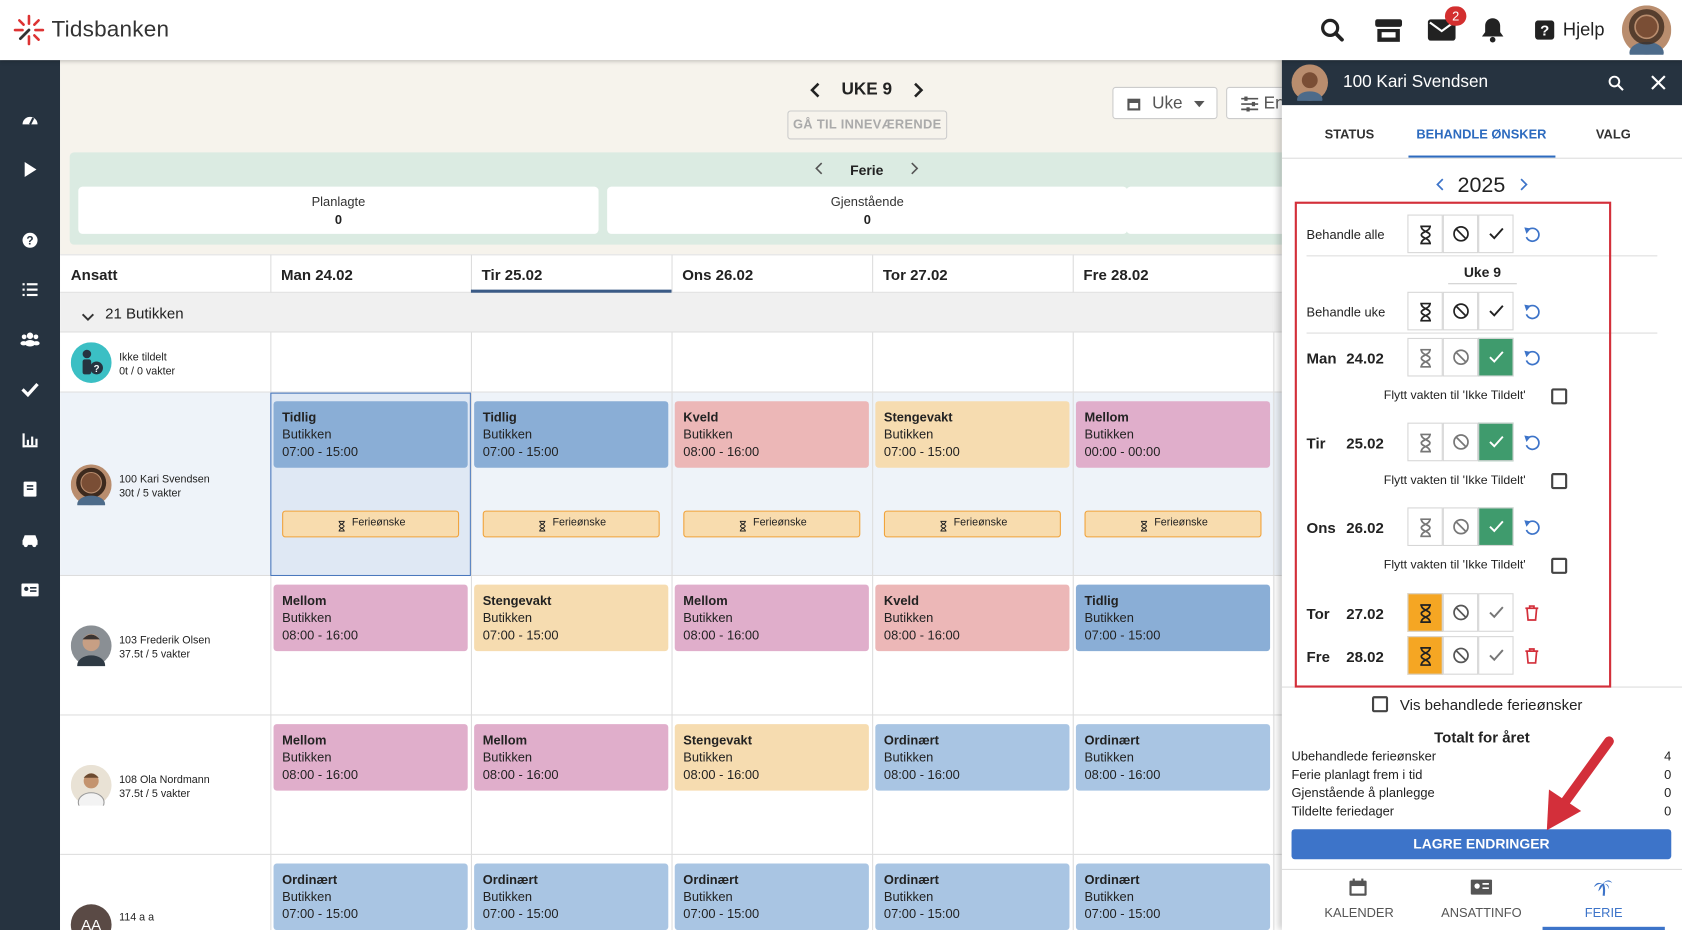 This screenshot has width=1682, height=930. I want to click on view-dropdown: Uke, so click(1165, 103).